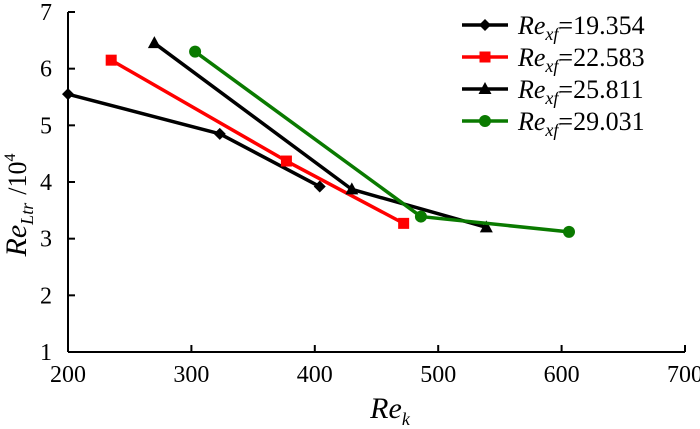 This screenshot has width=700, height=429. What do you see at coordinates (562, 375) in the screenshot?
I see `x-tick-label: 600` at bounding box center [562, 375].